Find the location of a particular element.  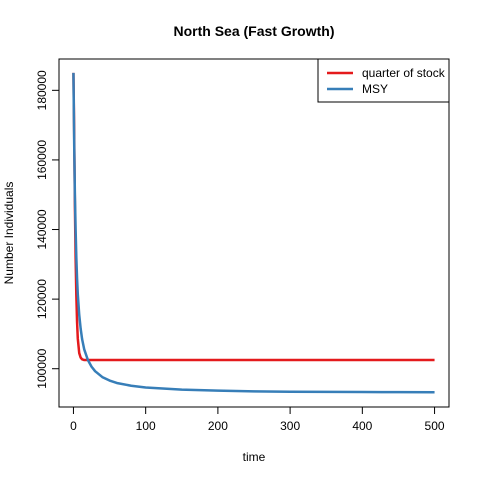

y-tick-label: 120000 is located at coordinates (42, 299).